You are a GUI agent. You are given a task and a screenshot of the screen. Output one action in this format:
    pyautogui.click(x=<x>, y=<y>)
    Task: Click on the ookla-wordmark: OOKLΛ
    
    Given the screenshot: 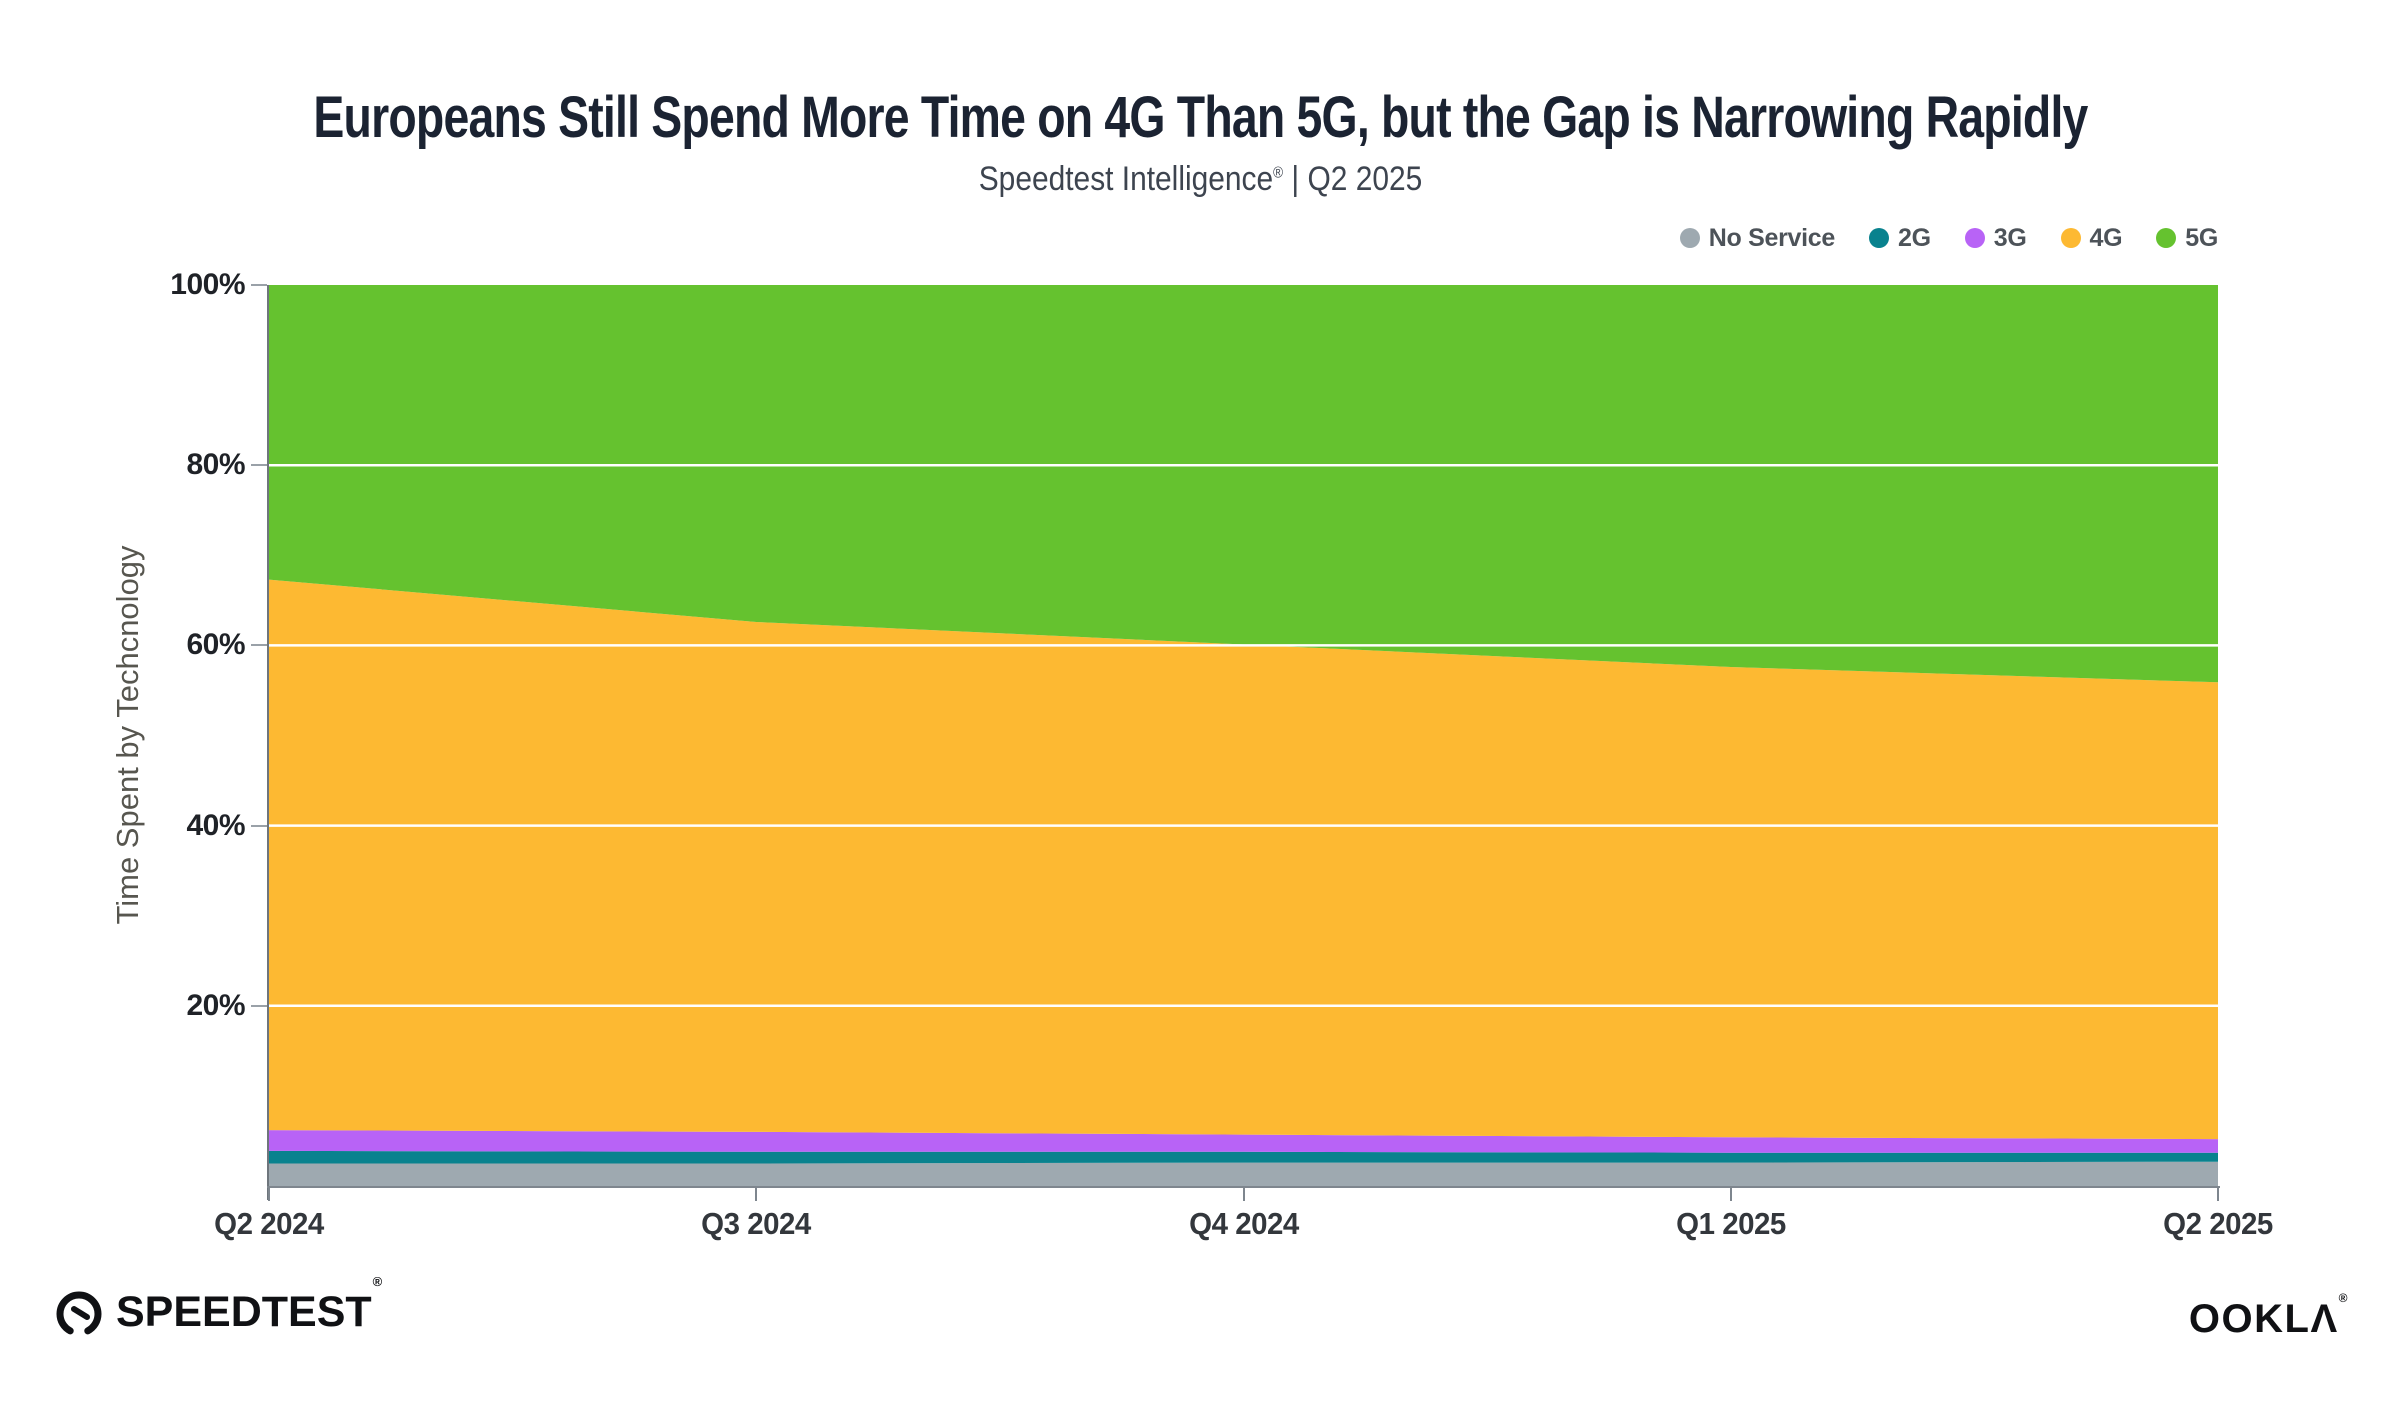 What is the action you would take?
    pyautogui.click(x=2263, y=1319)
    